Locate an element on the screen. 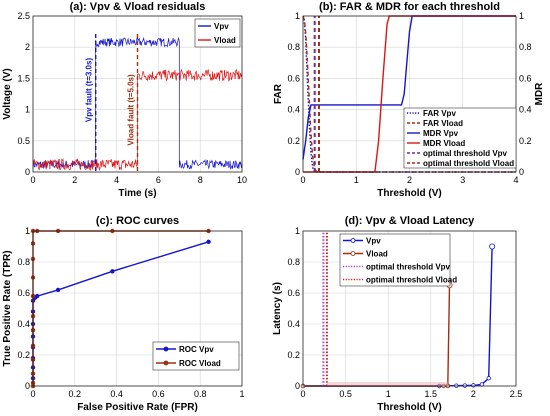 The width and height of the screenshot is (550, 416). x-axis-label: False Positive Rate (FPR) is located at coordinates (137, 407).